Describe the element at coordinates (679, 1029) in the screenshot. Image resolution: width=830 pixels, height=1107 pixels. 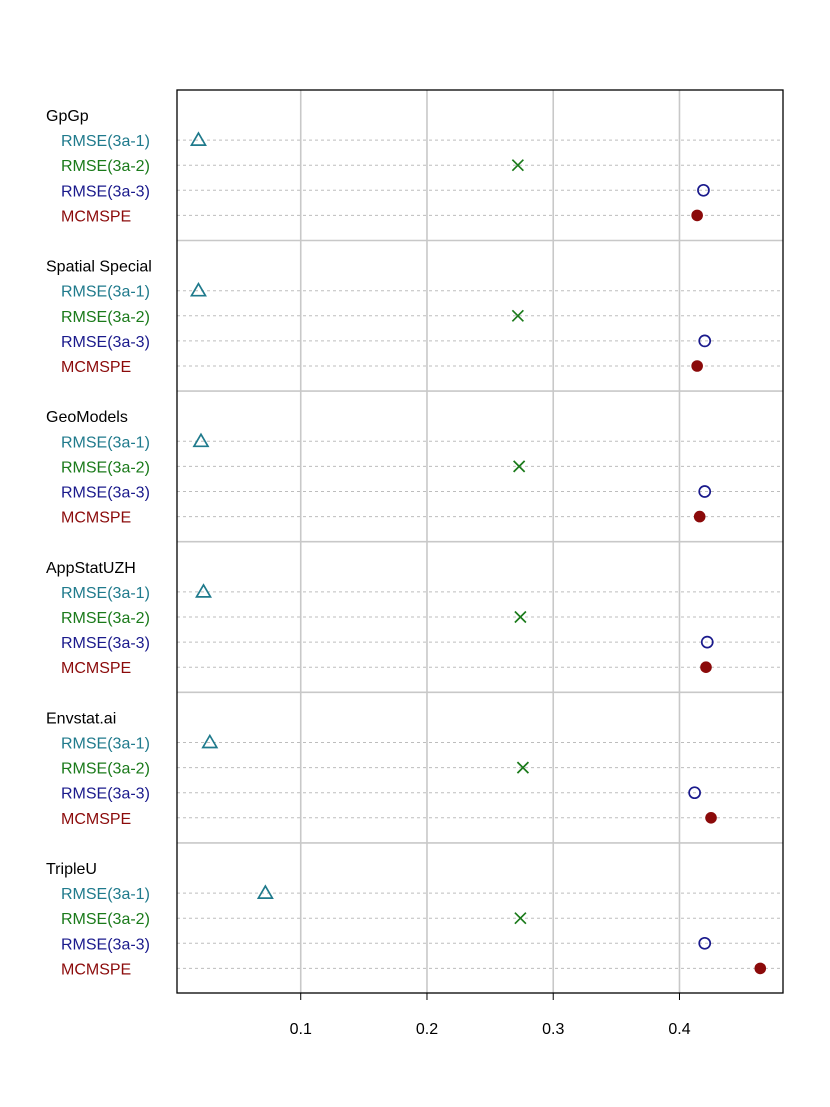
I see `x-tick-label: 0.4` at that location.